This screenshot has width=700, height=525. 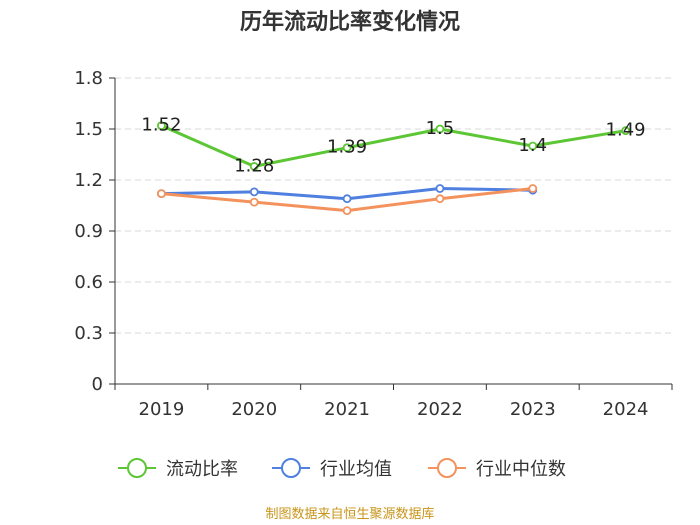 What do you see at coordinates (88, 333) in the screenshot?
I see `y-tick-label: 0.3` at bounding box center [88, 333].